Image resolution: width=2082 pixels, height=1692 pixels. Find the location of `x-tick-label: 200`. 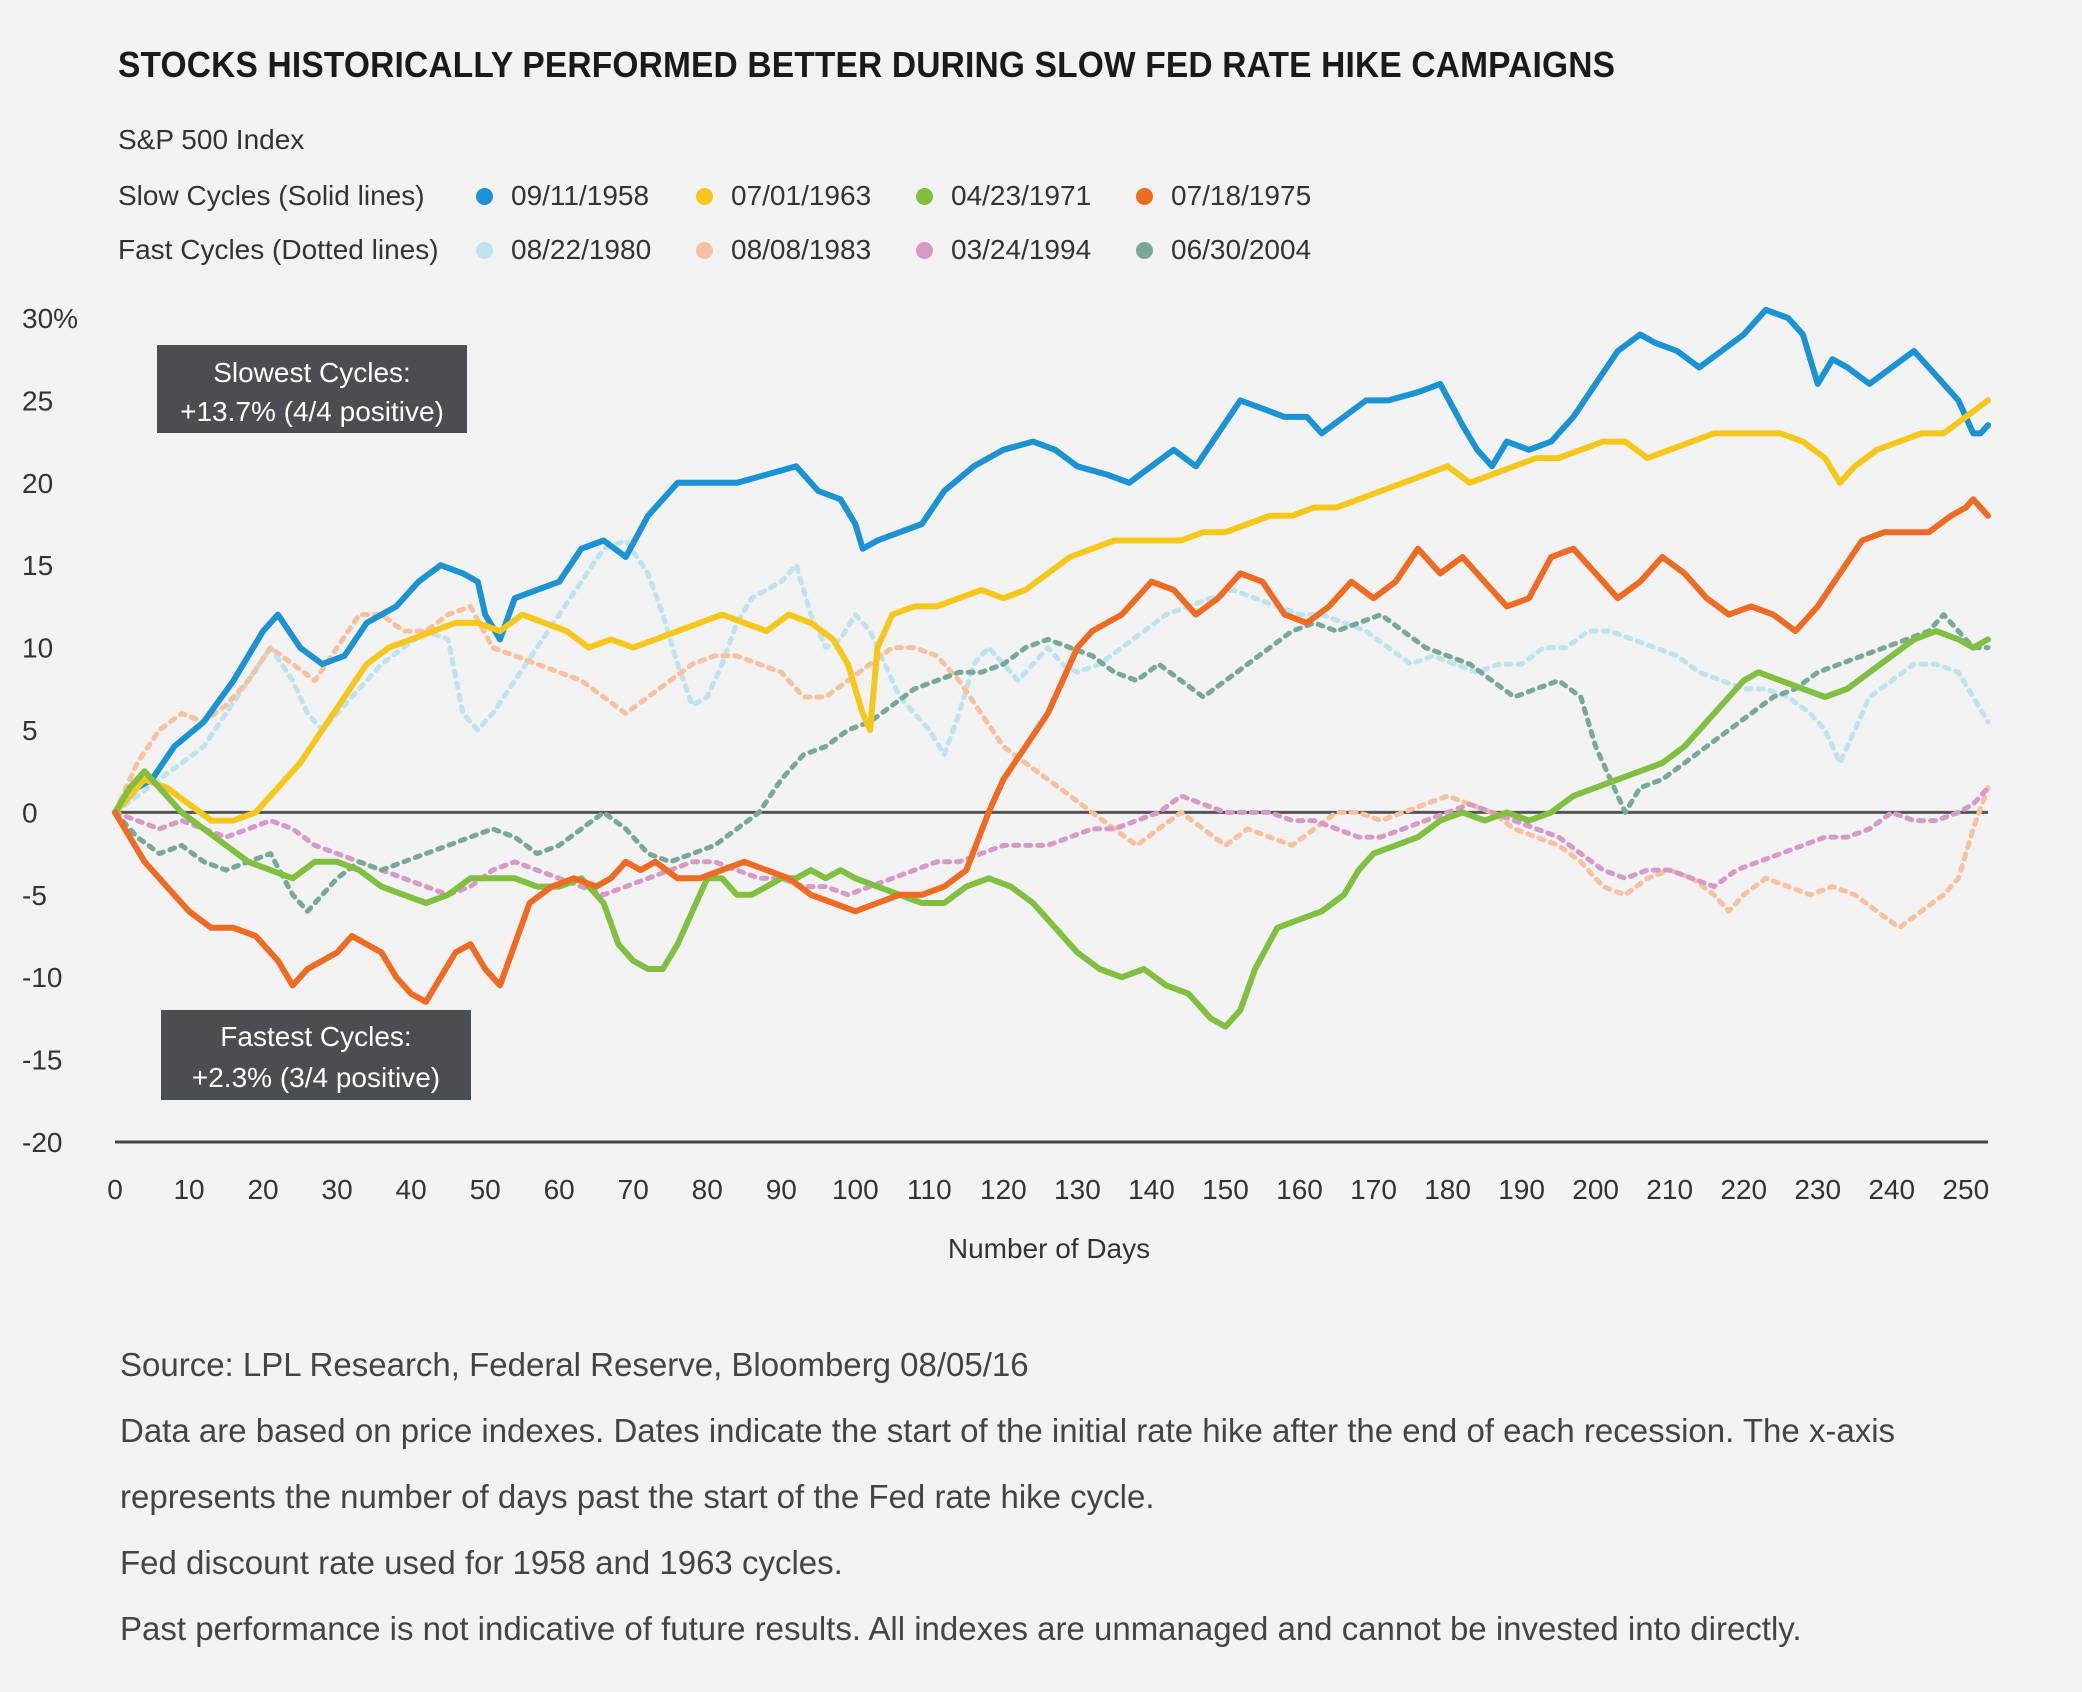

x-tick-label: 200 is located at coordinates (1595, 1189).